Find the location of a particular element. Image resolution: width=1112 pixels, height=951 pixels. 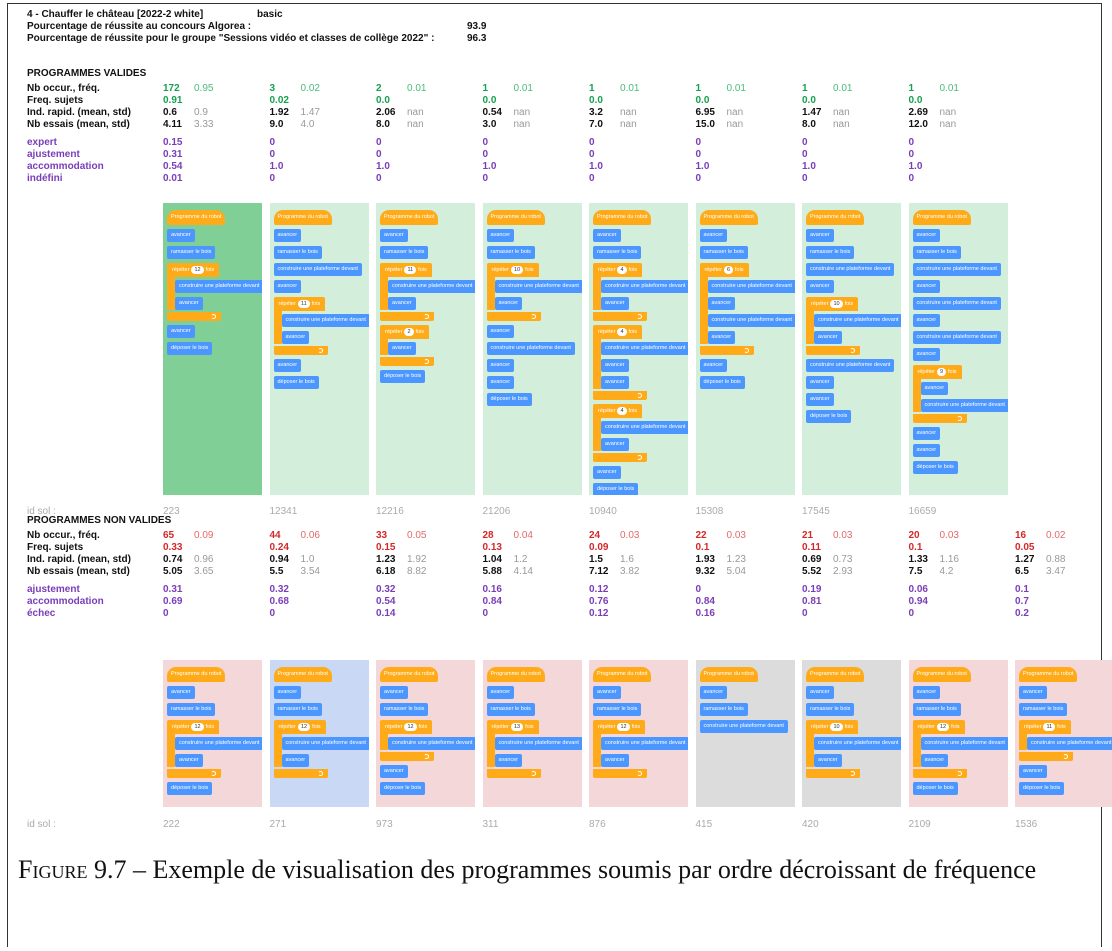

row-label: Freq. sujets is located at coordinates (55, 547).